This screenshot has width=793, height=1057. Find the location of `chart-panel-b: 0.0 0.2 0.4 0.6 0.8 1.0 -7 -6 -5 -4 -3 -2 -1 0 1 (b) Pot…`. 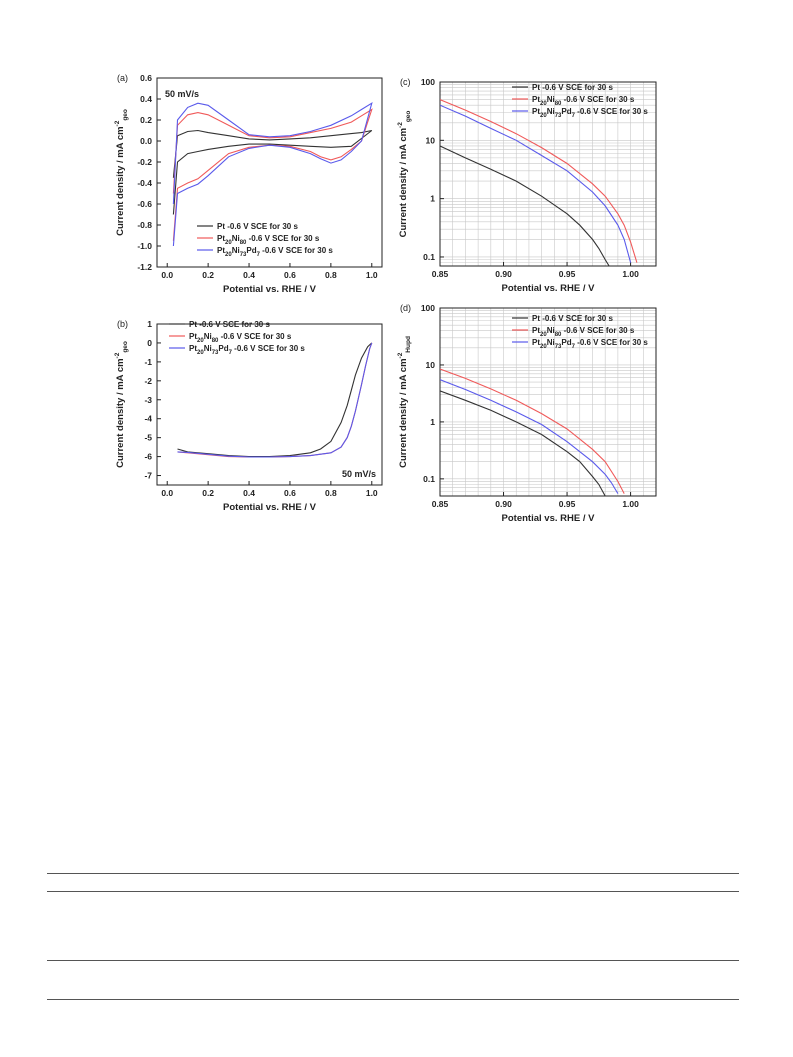

chart-panel-b: 0.0 0.2 0.4 0.6 0.8 1.0 -7 -6 -5 -4 -3 -2 -1 0 1 (b) Pot… is located at coordinates (248, 416).